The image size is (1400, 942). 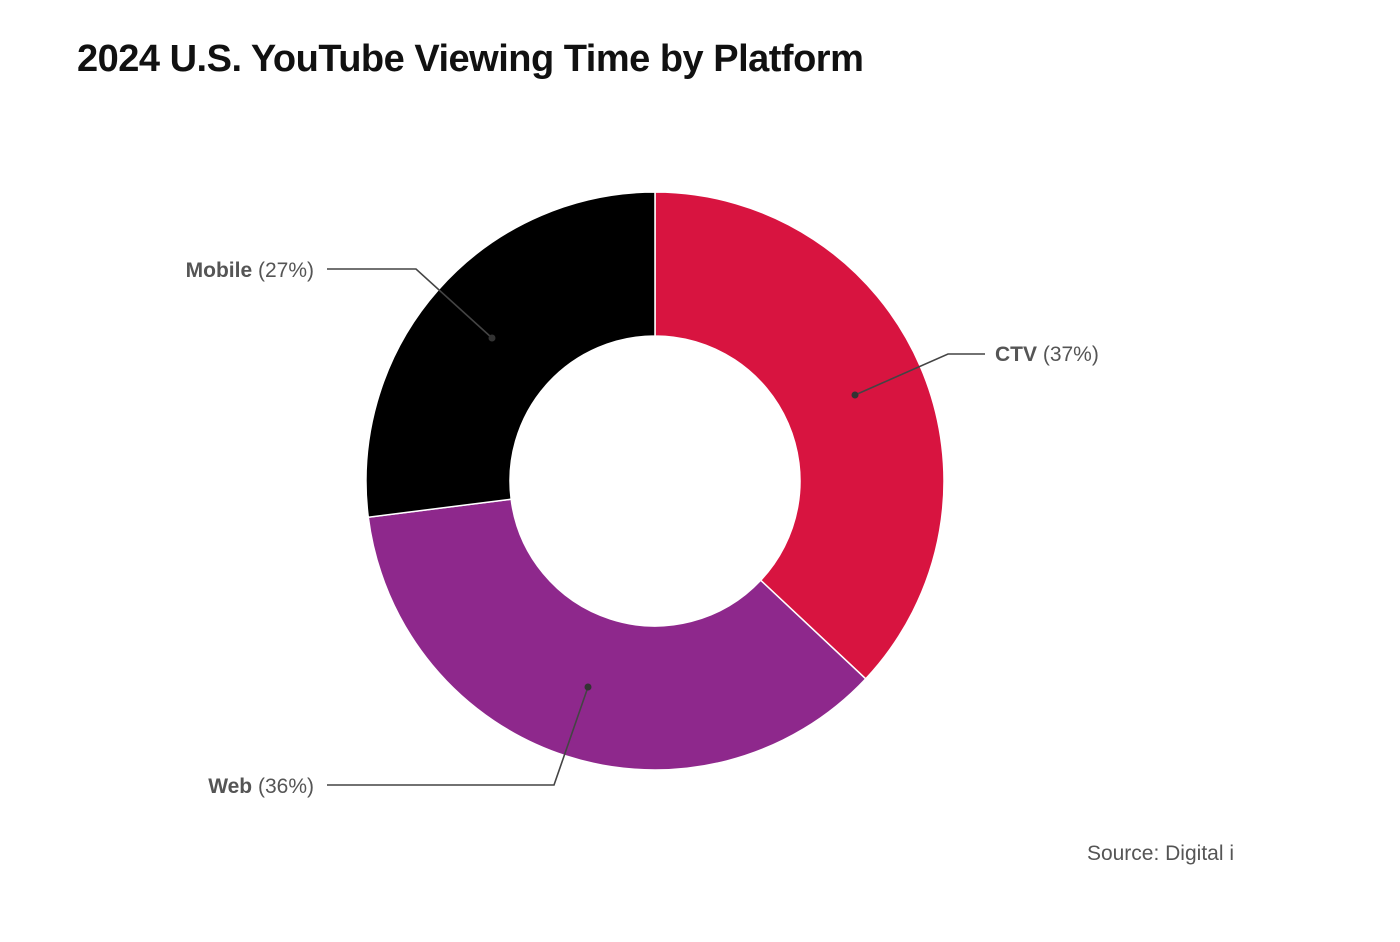 I want to click on slice-label-mobile: Mobile (27%), so click(x=250, y=270).